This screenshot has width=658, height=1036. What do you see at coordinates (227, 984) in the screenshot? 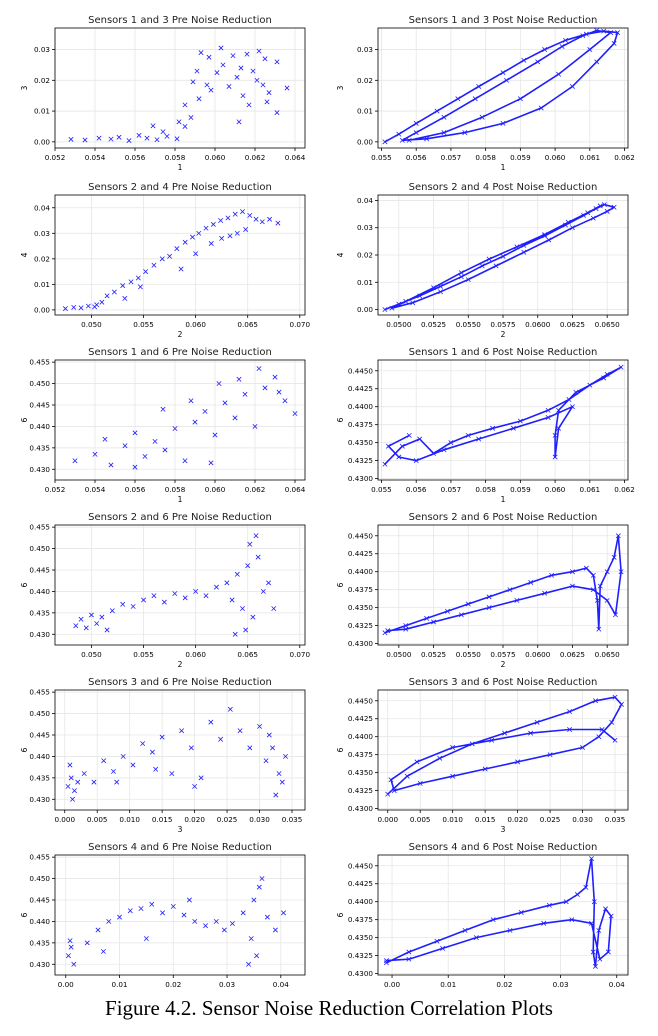
I see `x-tick-label: 0.03` at bounding box center [227, 984].